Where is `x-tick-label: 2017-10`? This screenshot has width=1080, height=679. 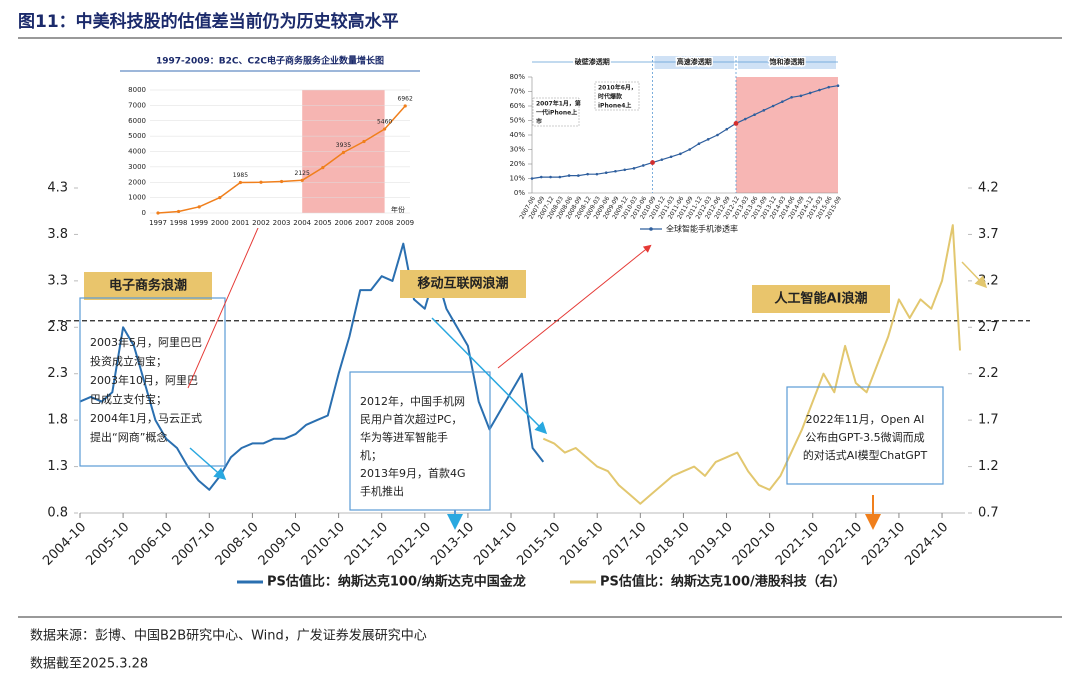
x-tick-label: 2017-10 is located at coordinates (625, 544).